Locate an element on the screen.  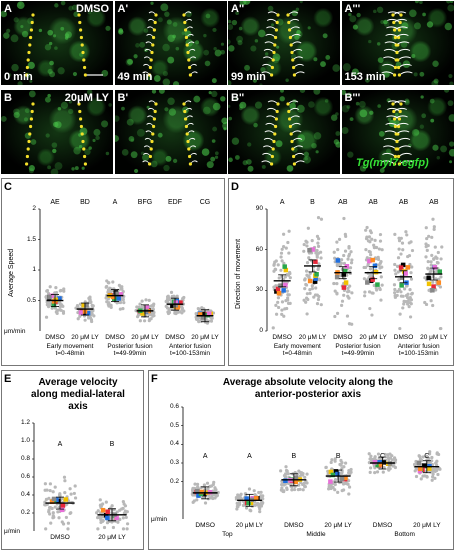
micrograph-row2-0: B 20μM LY is located at coordinates (57, 132).